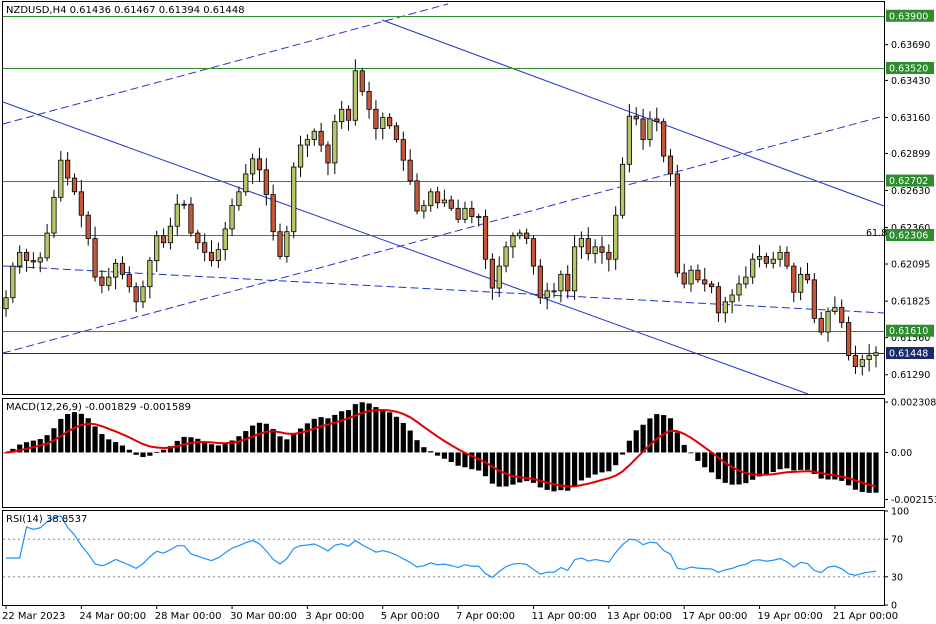  What do you see at coordinates (908, 181) in the screenshot?
I see `level-tag-text-2: 0.62702` at bounding box center [908, 181].